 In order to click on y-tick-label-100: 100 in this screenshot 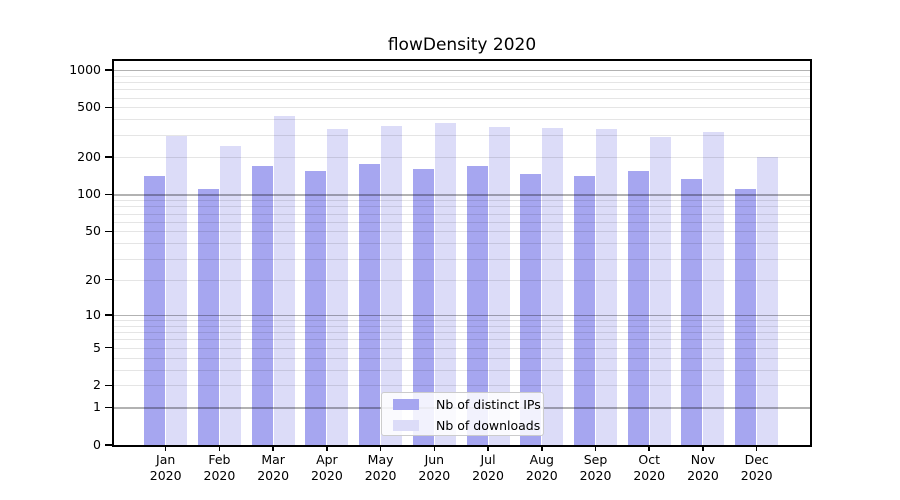, I will do `click(89, 194)`.